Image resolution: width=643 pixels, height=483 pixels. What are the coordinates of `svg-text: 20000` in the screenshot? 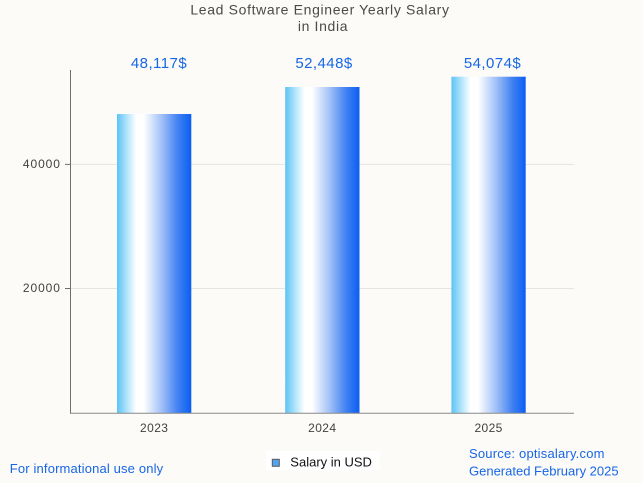 It's located at (42, 288).